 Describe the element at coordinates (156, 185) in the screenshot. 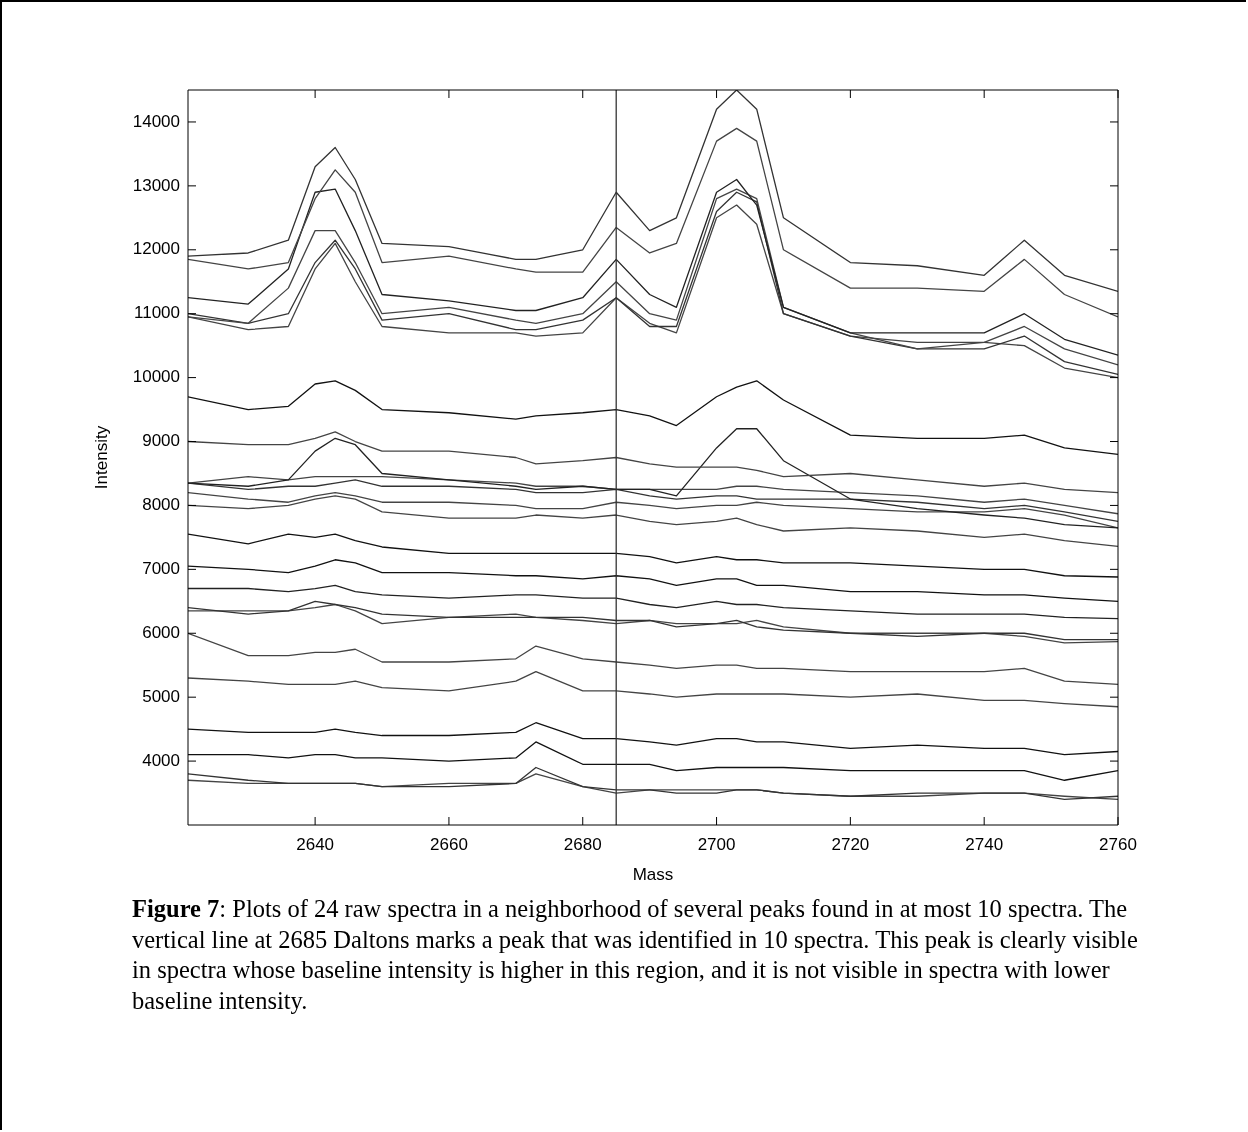

I see `y-tick-label: 13000` at that location.